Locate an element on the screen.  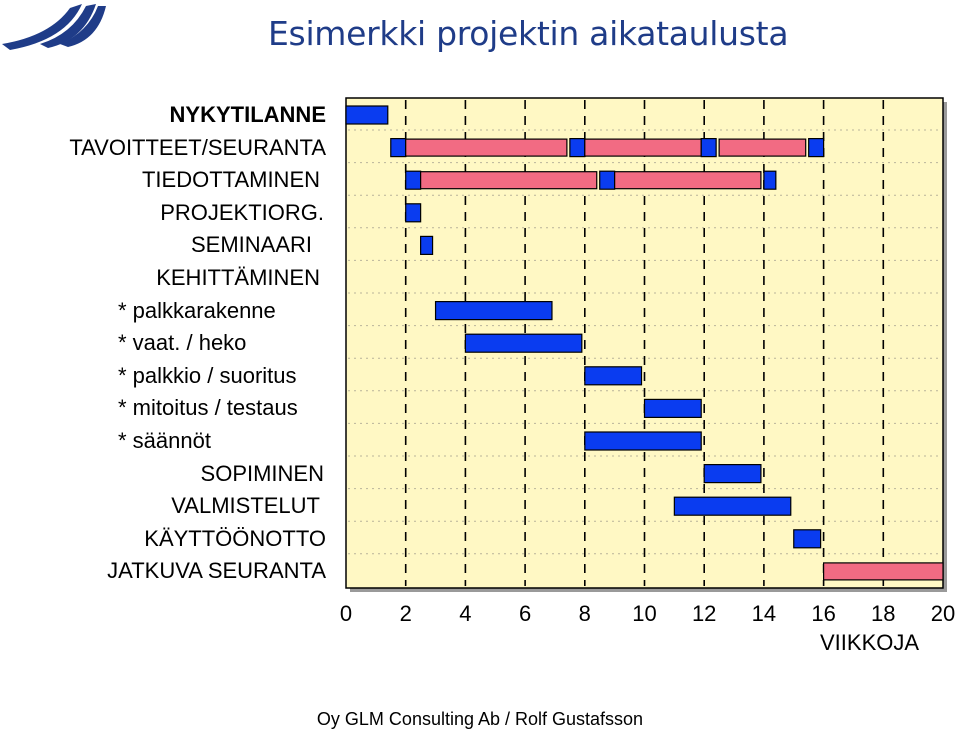
x-tick-label: 0 is located at coordinates (346, 613).